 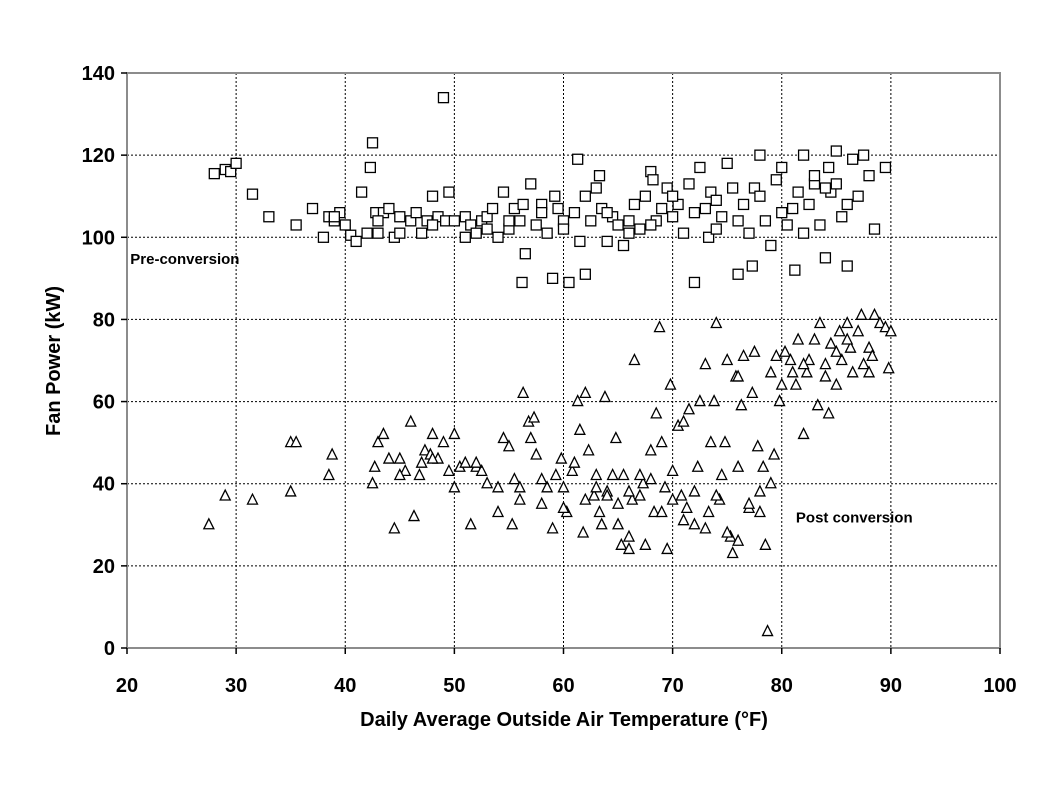 What do you see at coordinates (345, 686) in the screenshot?
I see `x-tick-label: 40` at bounding box center [345, 686].